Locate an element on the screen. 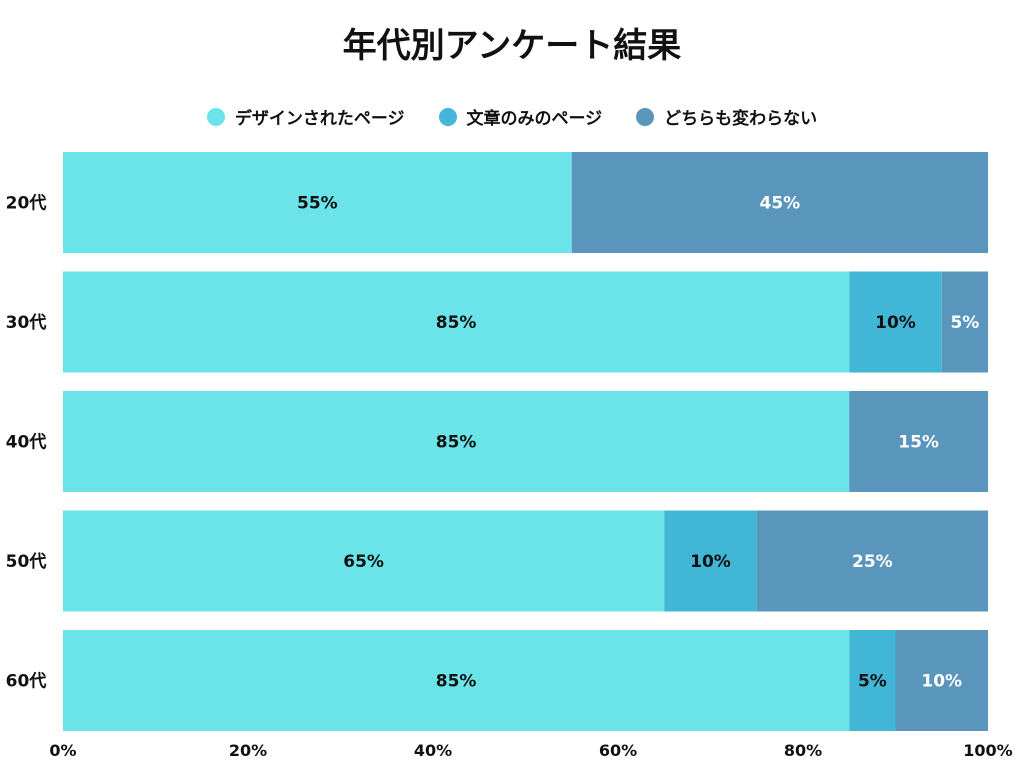 The width and height of the screenshot is (1024, 768). data-label: 55% is located at coordinates (317, 204).